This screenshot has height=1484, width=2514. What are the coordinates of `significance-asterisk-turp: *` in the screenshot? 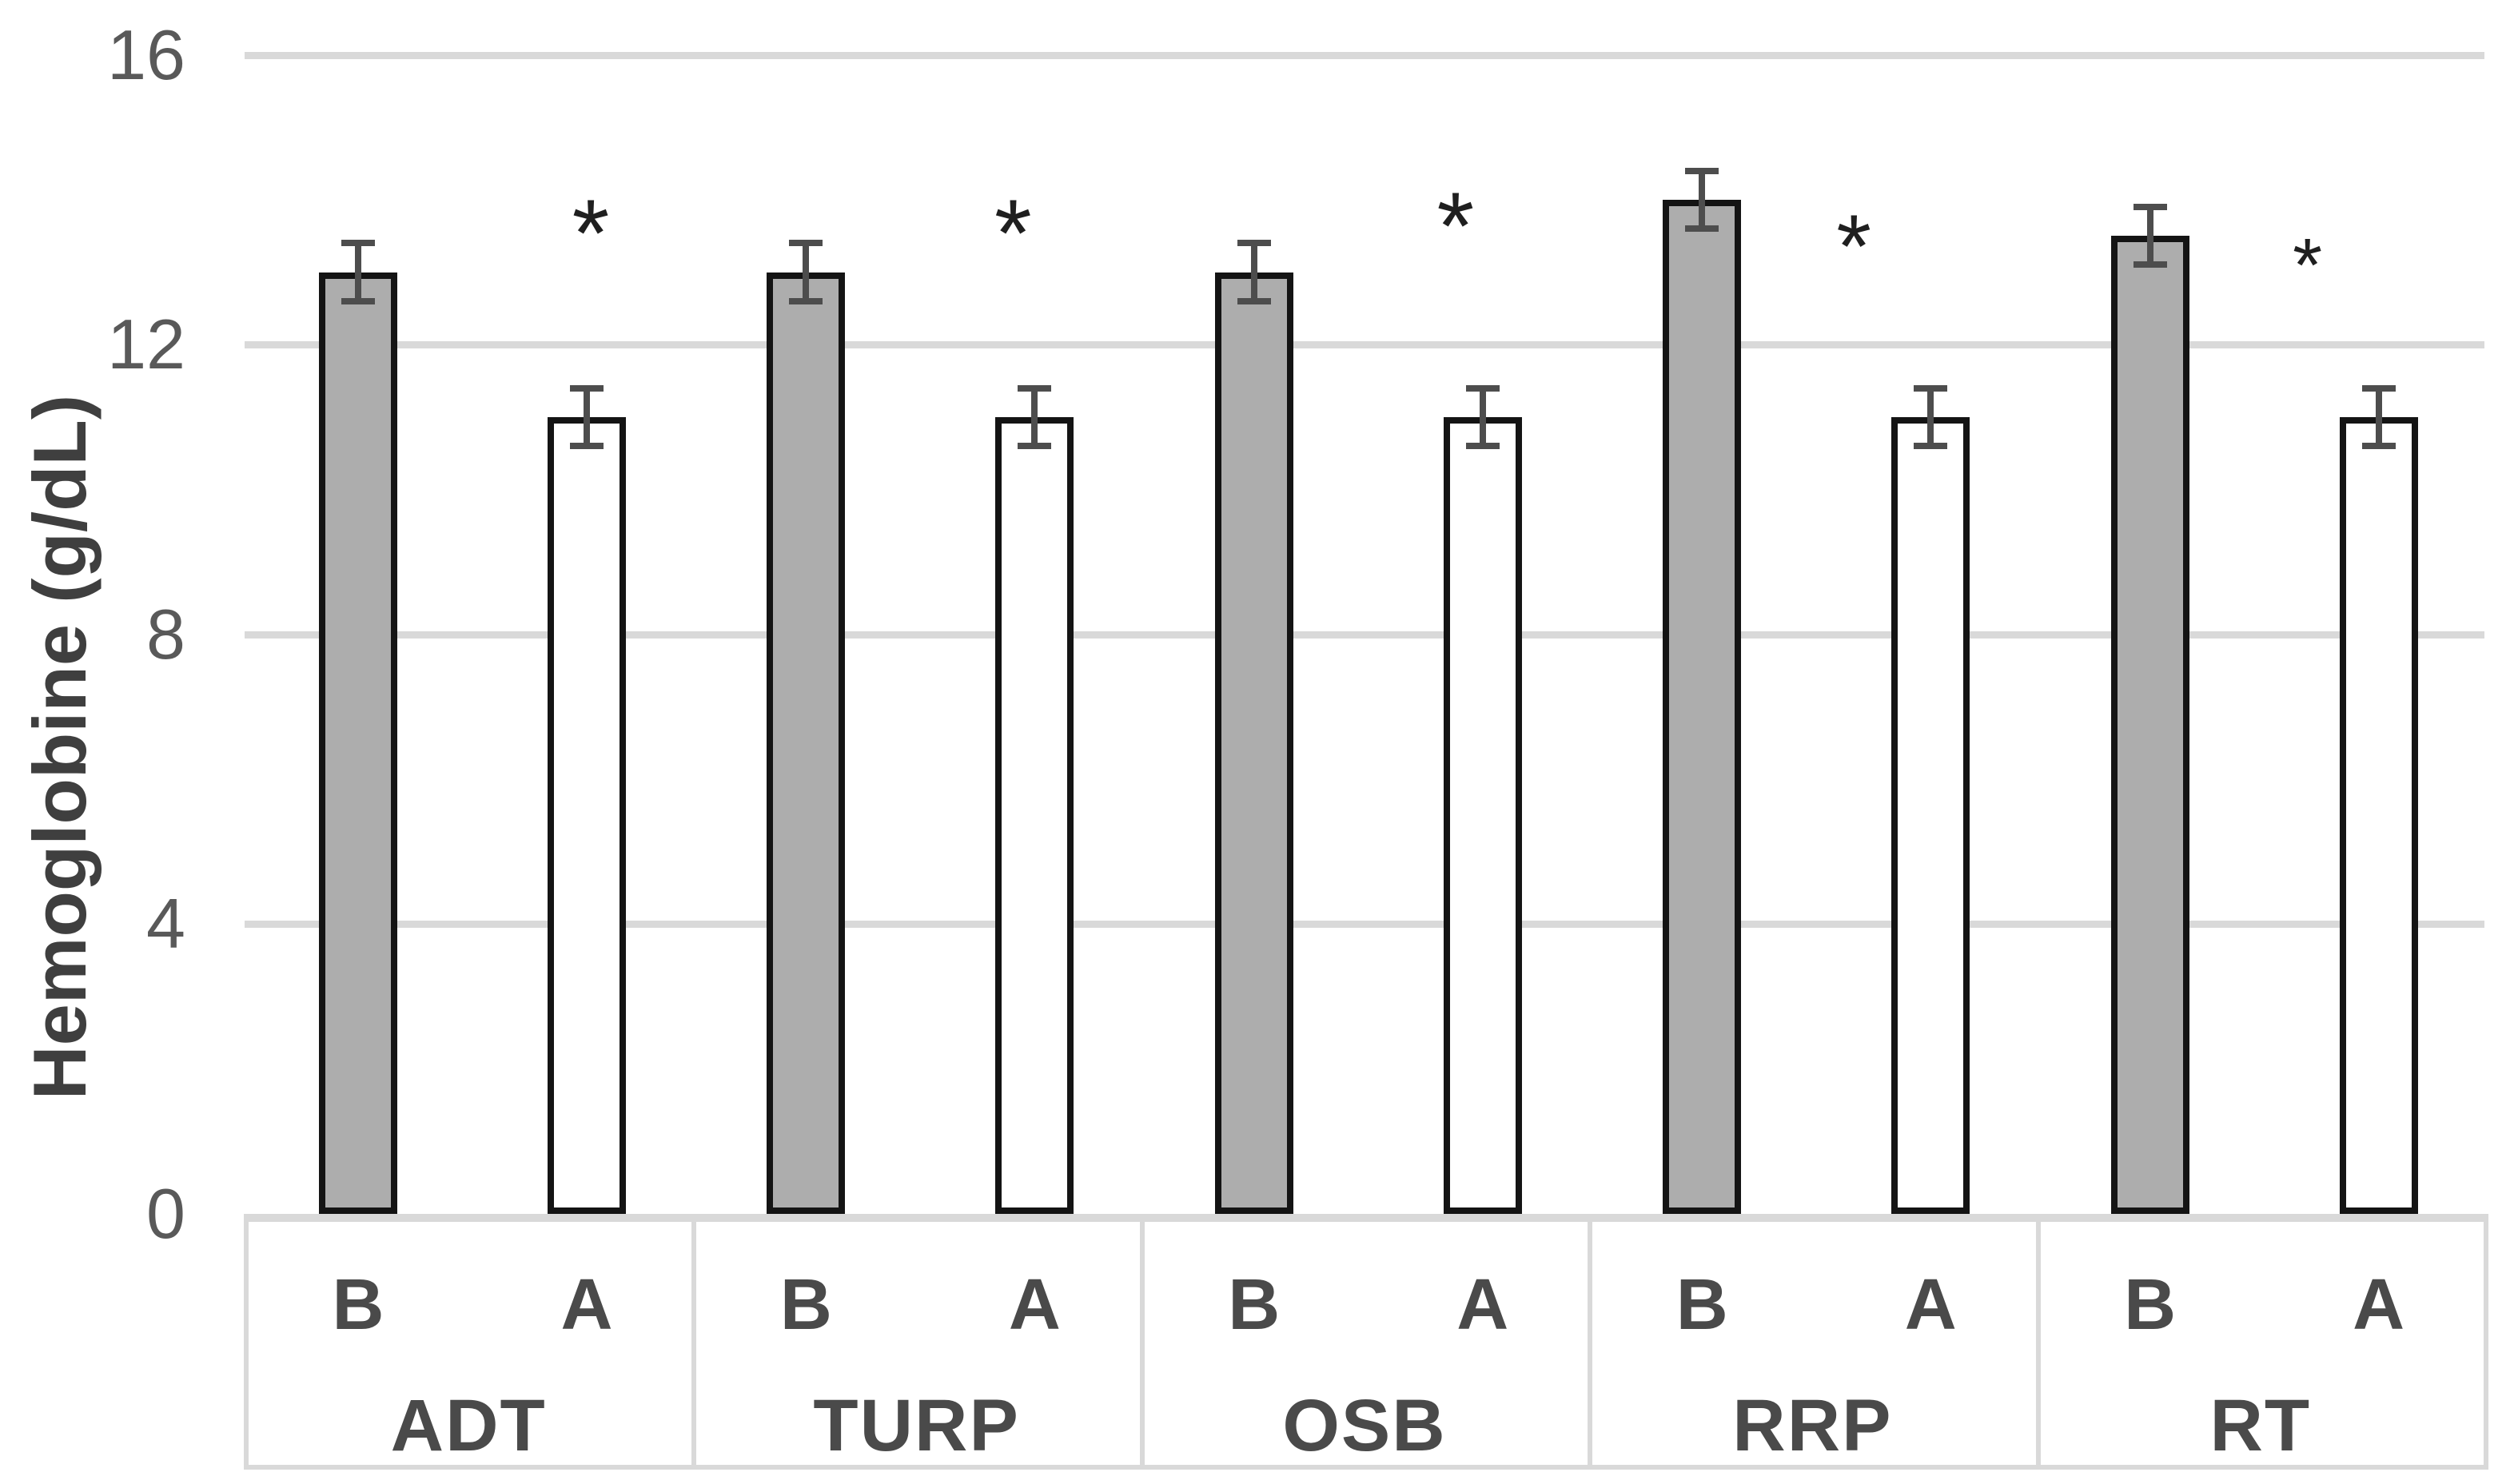 It's located at (1013, 234).